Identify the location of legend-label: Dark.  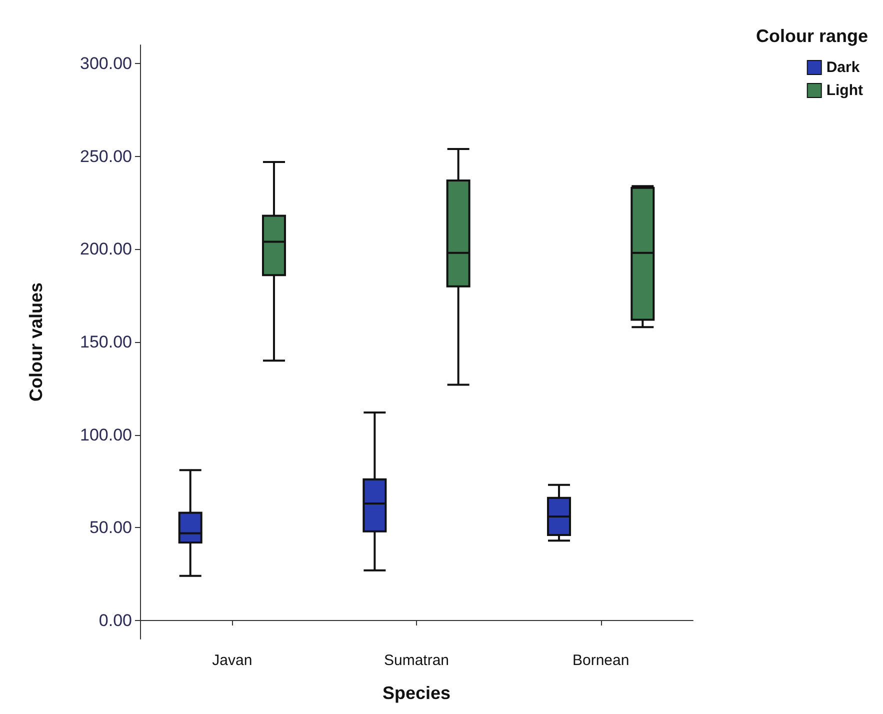
(843, 67).